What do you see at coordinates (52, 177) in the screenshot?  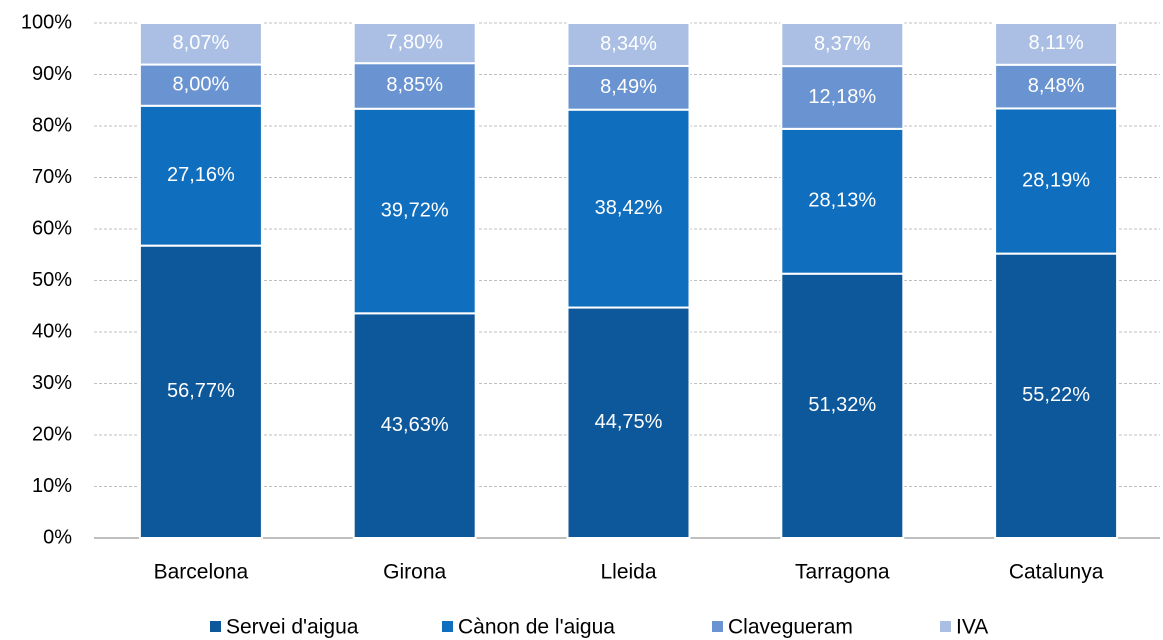 I see `y-tick-label: 70%` at bounding box center [52, 177].